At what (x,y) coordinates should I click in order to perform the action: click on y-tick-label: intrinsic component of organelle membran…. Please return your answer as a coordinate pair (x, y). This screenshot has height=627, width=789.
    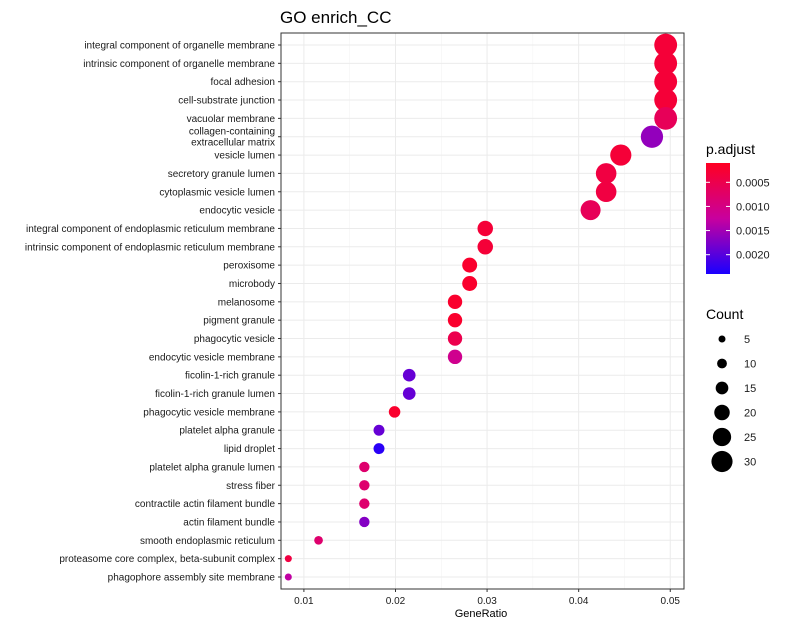
    Looking at the image, I should click on (179, 64).